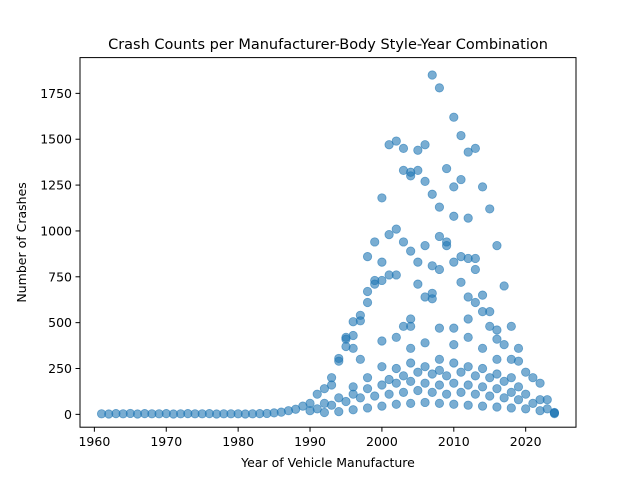 Image resolution: width=640 pixels, height=480 pixels. I want to click on y-tick-label: 750, so click(60, 276).